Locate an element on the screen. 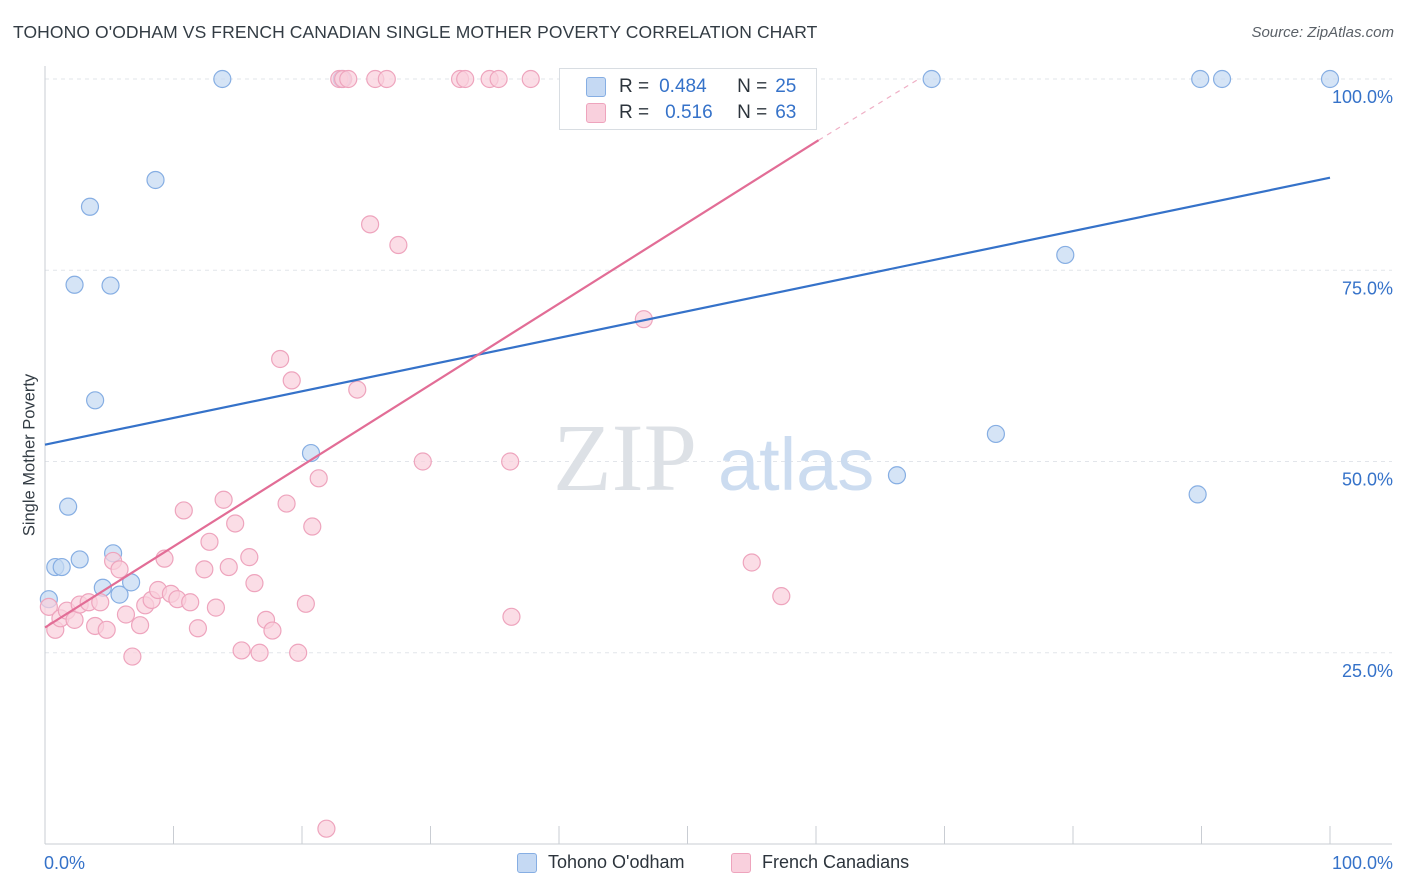 The height and width of the screenshot is (892, 1406). french-trend-extension is located at coordinates (869, 109).